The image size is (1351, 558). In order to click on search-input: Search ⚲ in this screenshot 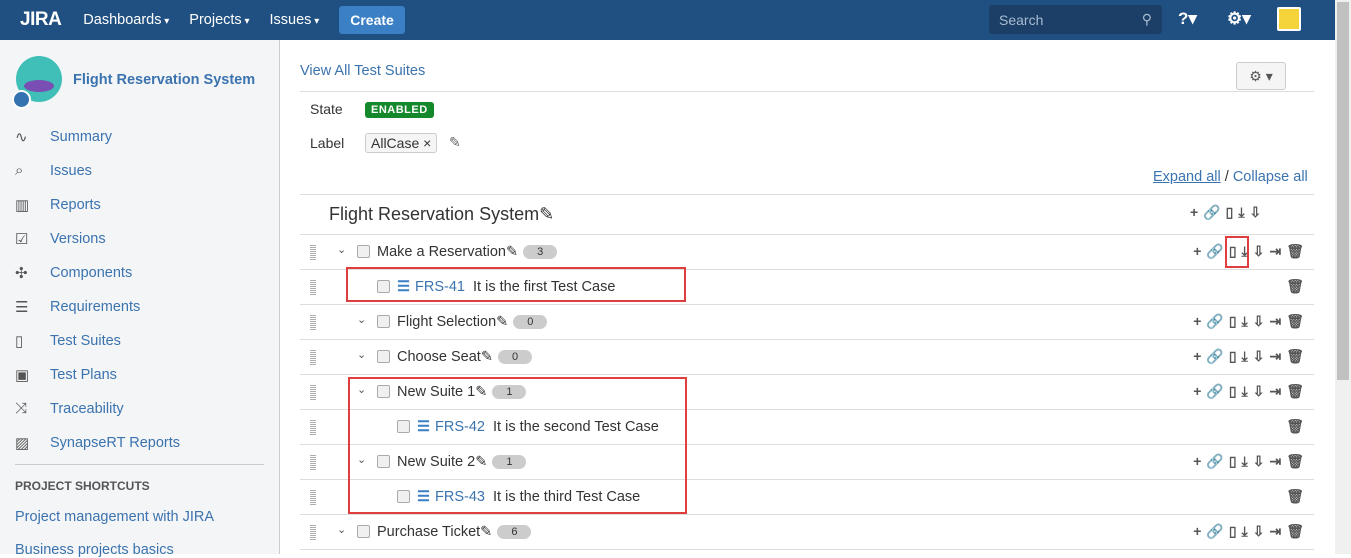, I will do `click(1075, 19)`.